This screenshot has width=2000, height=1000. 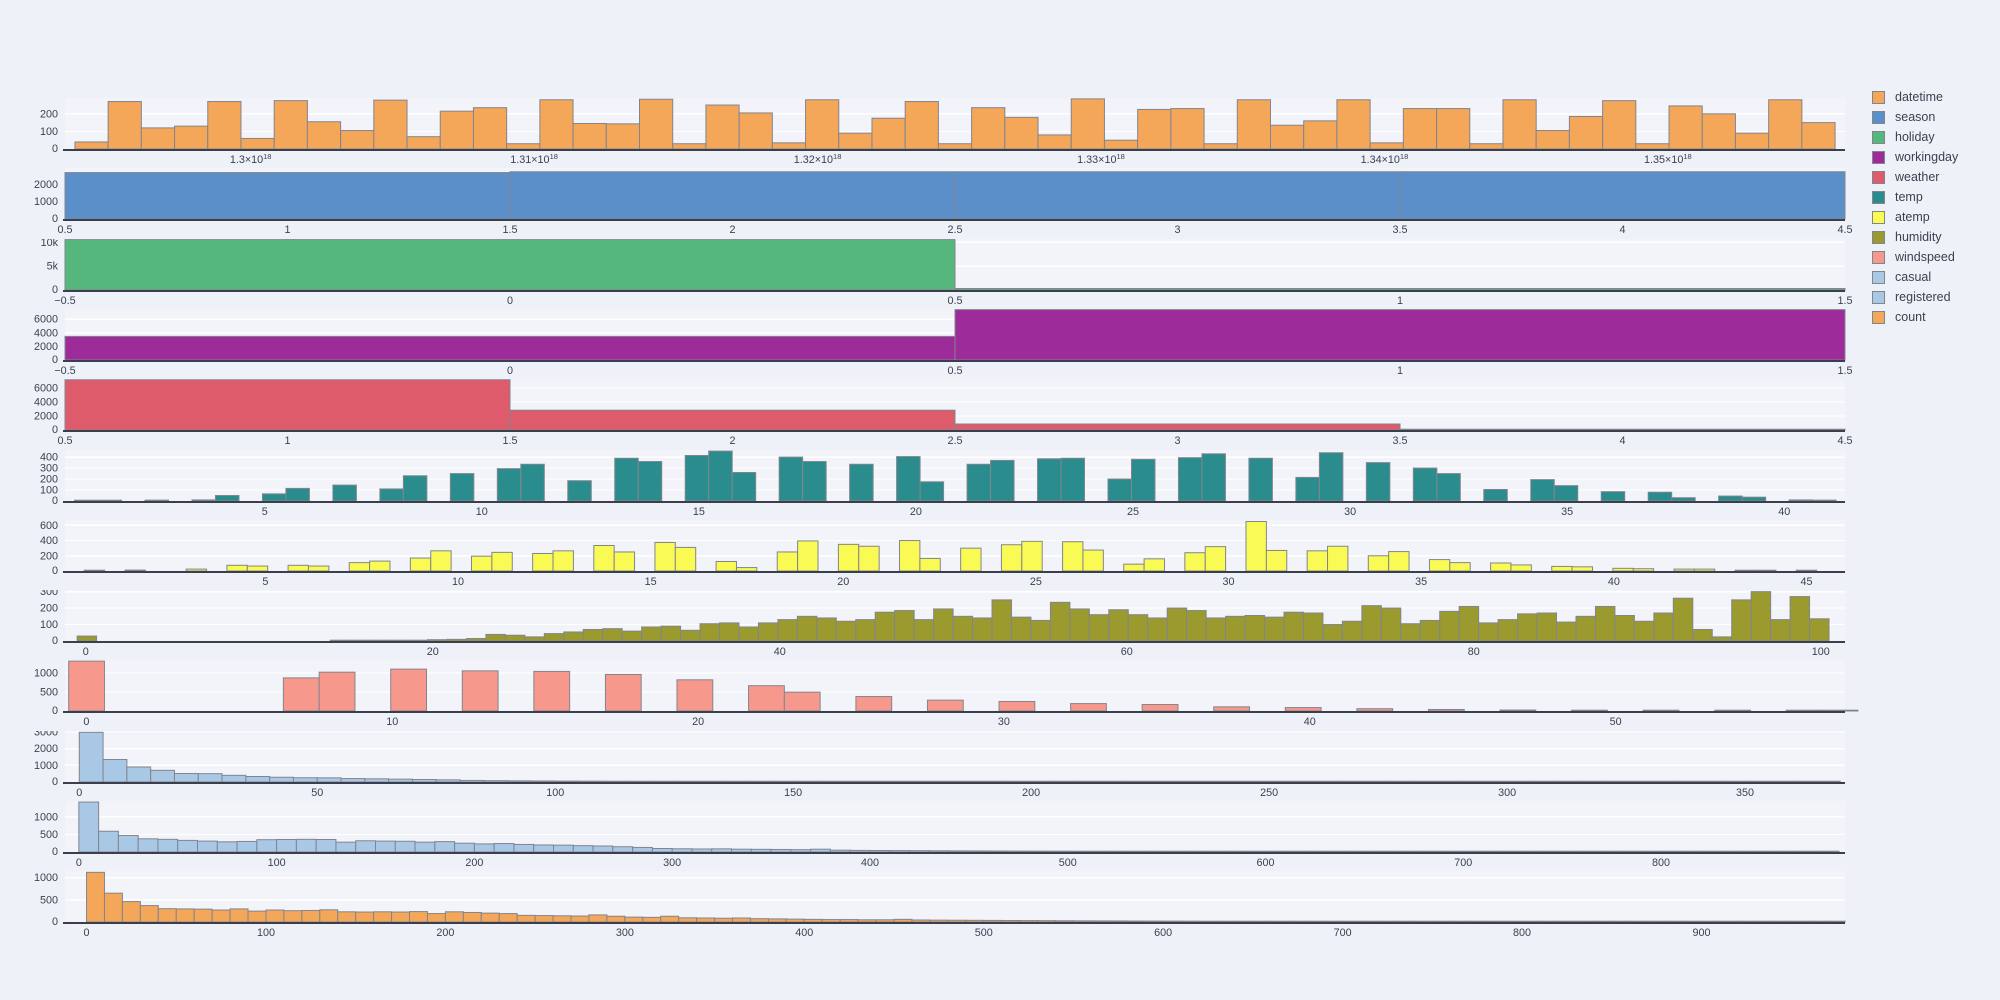 What do you see at coordinates (1917, 177) in the screenshot?
I see `legend-label: weather` at bounding box center [1917, 177].